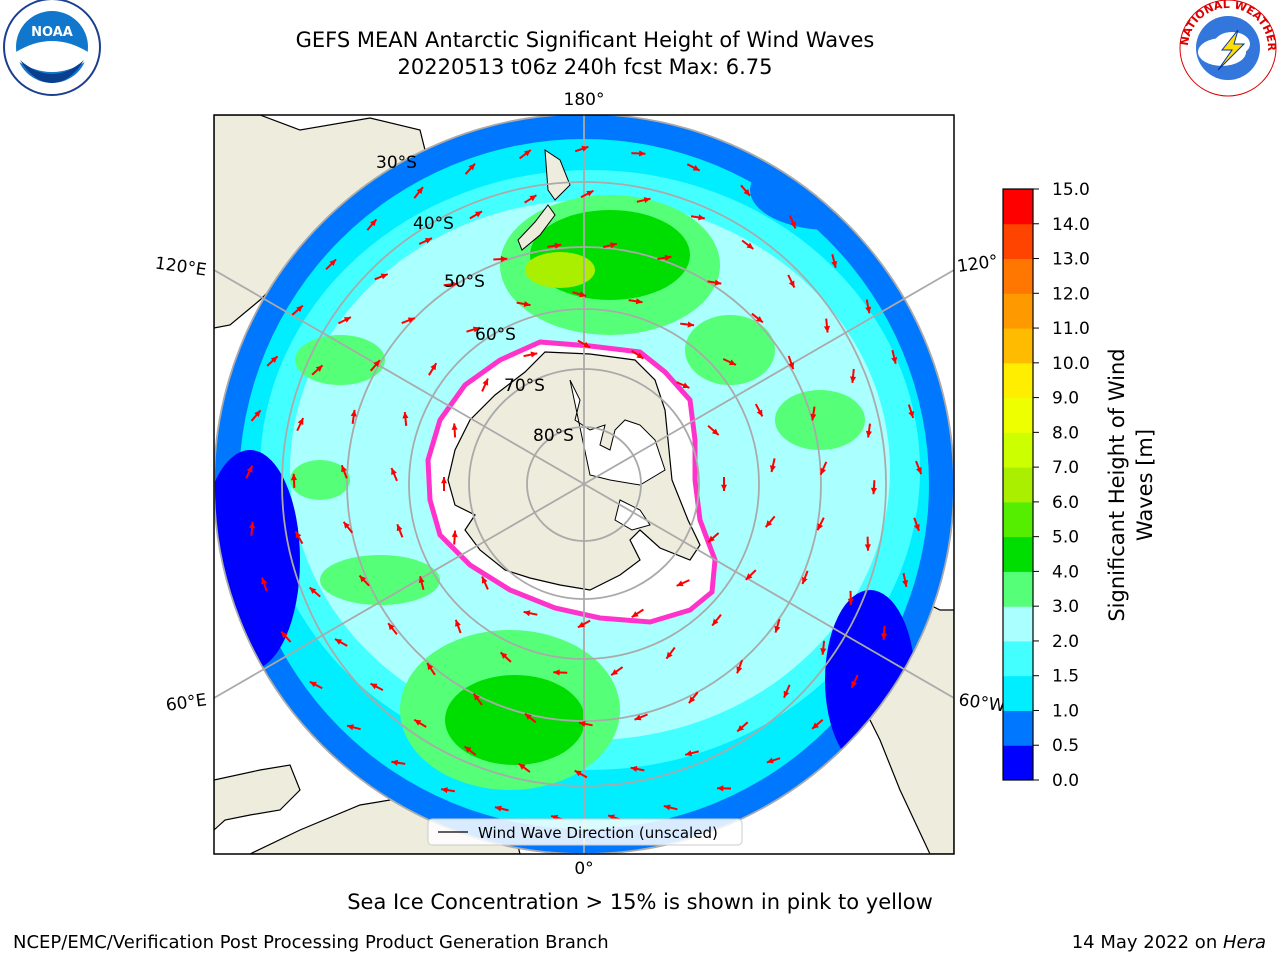 Image resolution: width=1280 pixels, height=960 pixels. I want to click on lat-label-70s: 70°S, so click(524, 386).